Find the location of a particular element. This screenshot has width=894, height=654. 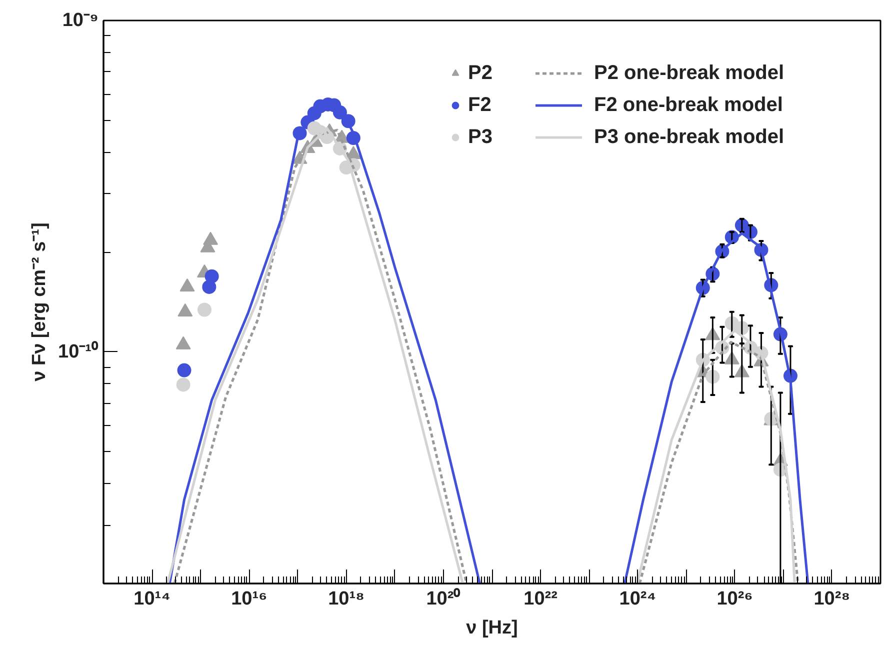

y-tick-label: 10⁻¹⁰ is located at coordinates (78, 351).